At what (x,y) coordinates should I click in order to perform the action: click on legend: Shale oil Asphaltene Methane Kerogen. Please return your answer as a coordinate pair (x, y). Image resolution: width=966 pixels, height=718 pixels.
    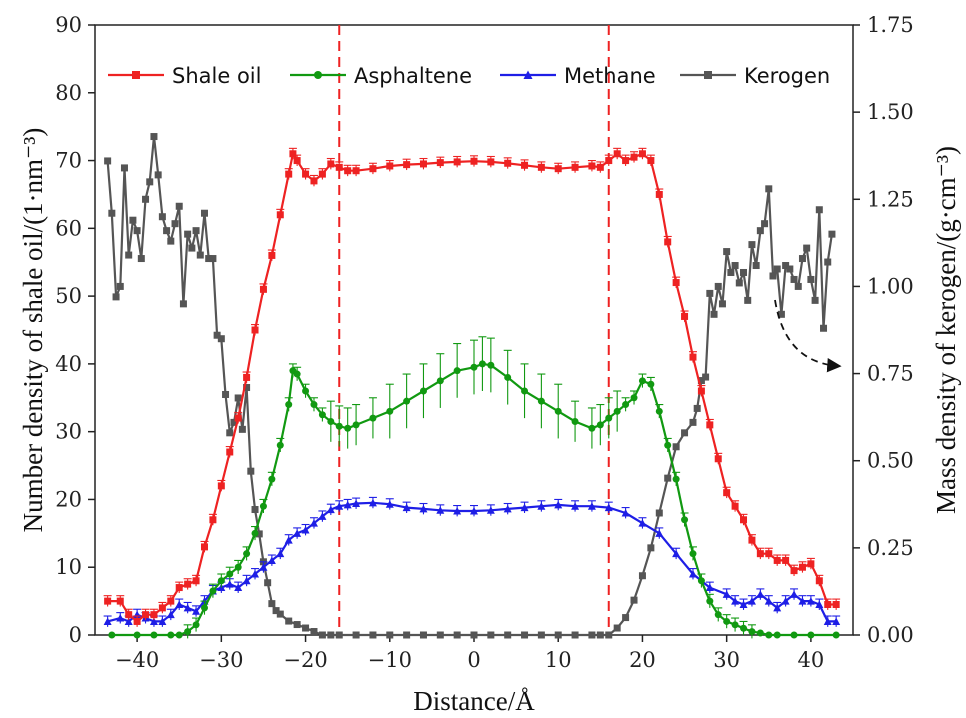
    Looking at the image, I should click on (469, 76).